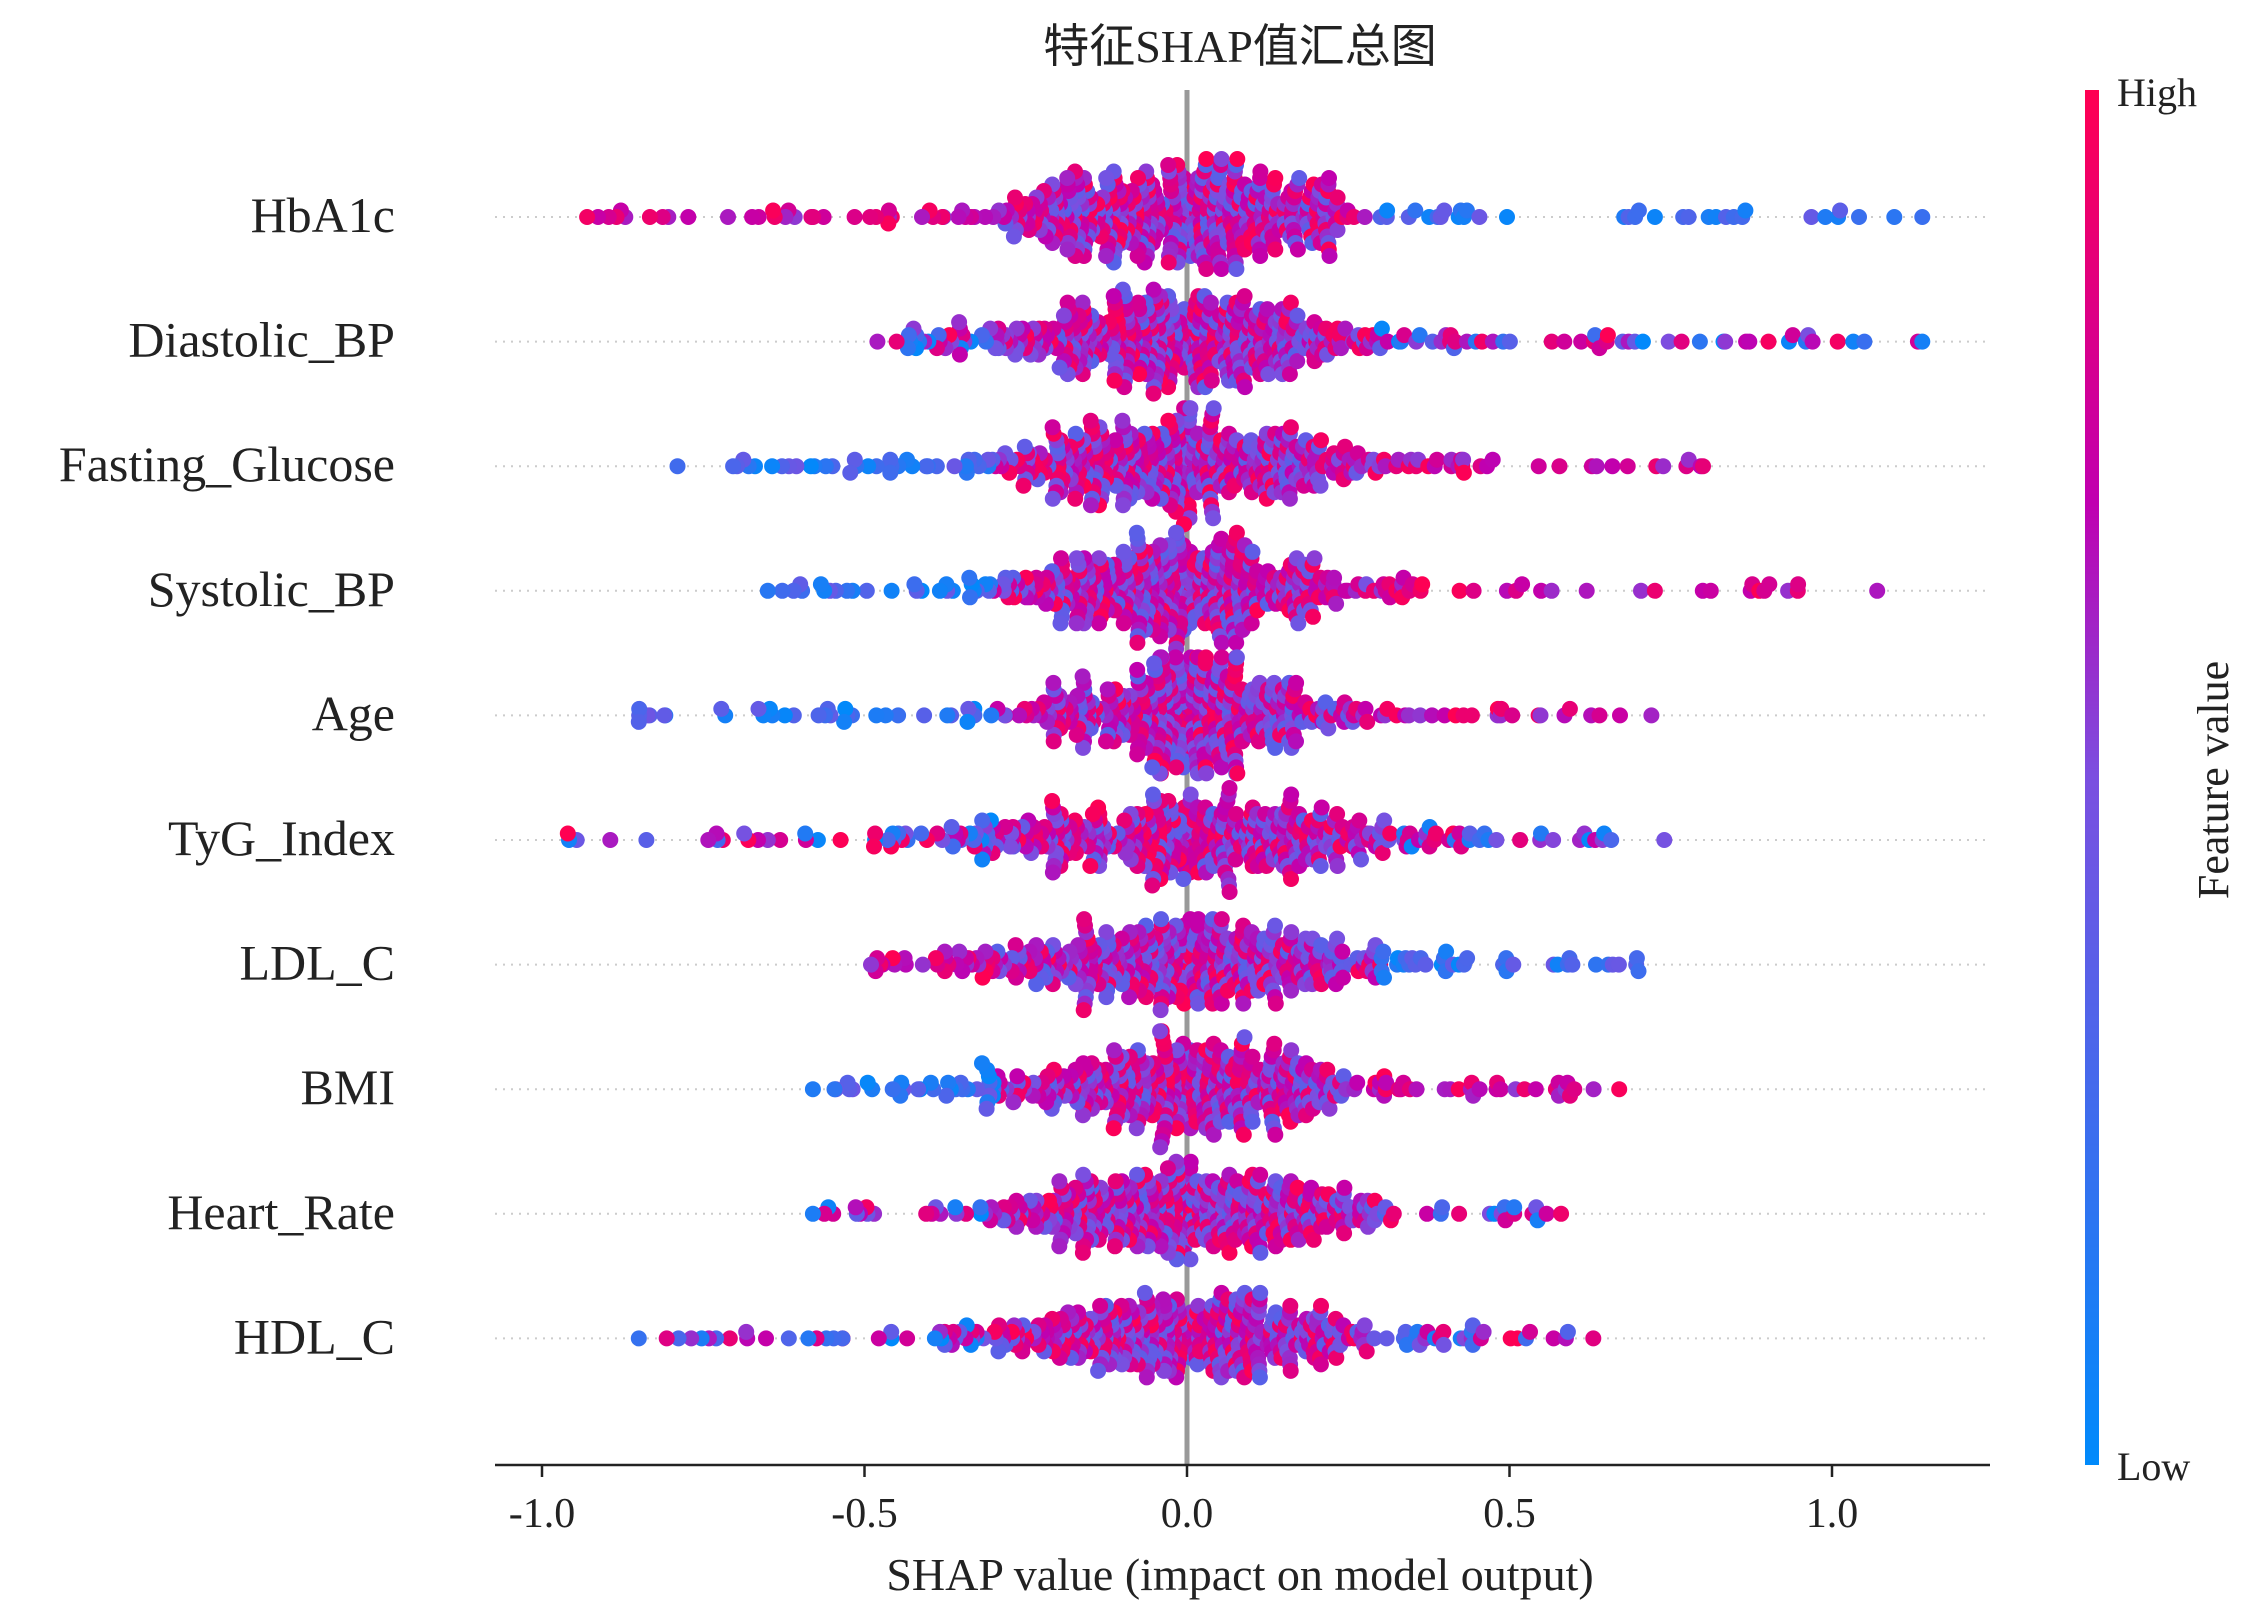  What do you see at coordinates (317, 963) in the screenshot?
I see `feature-label: LDL_C` at bounding box center [317, 963].